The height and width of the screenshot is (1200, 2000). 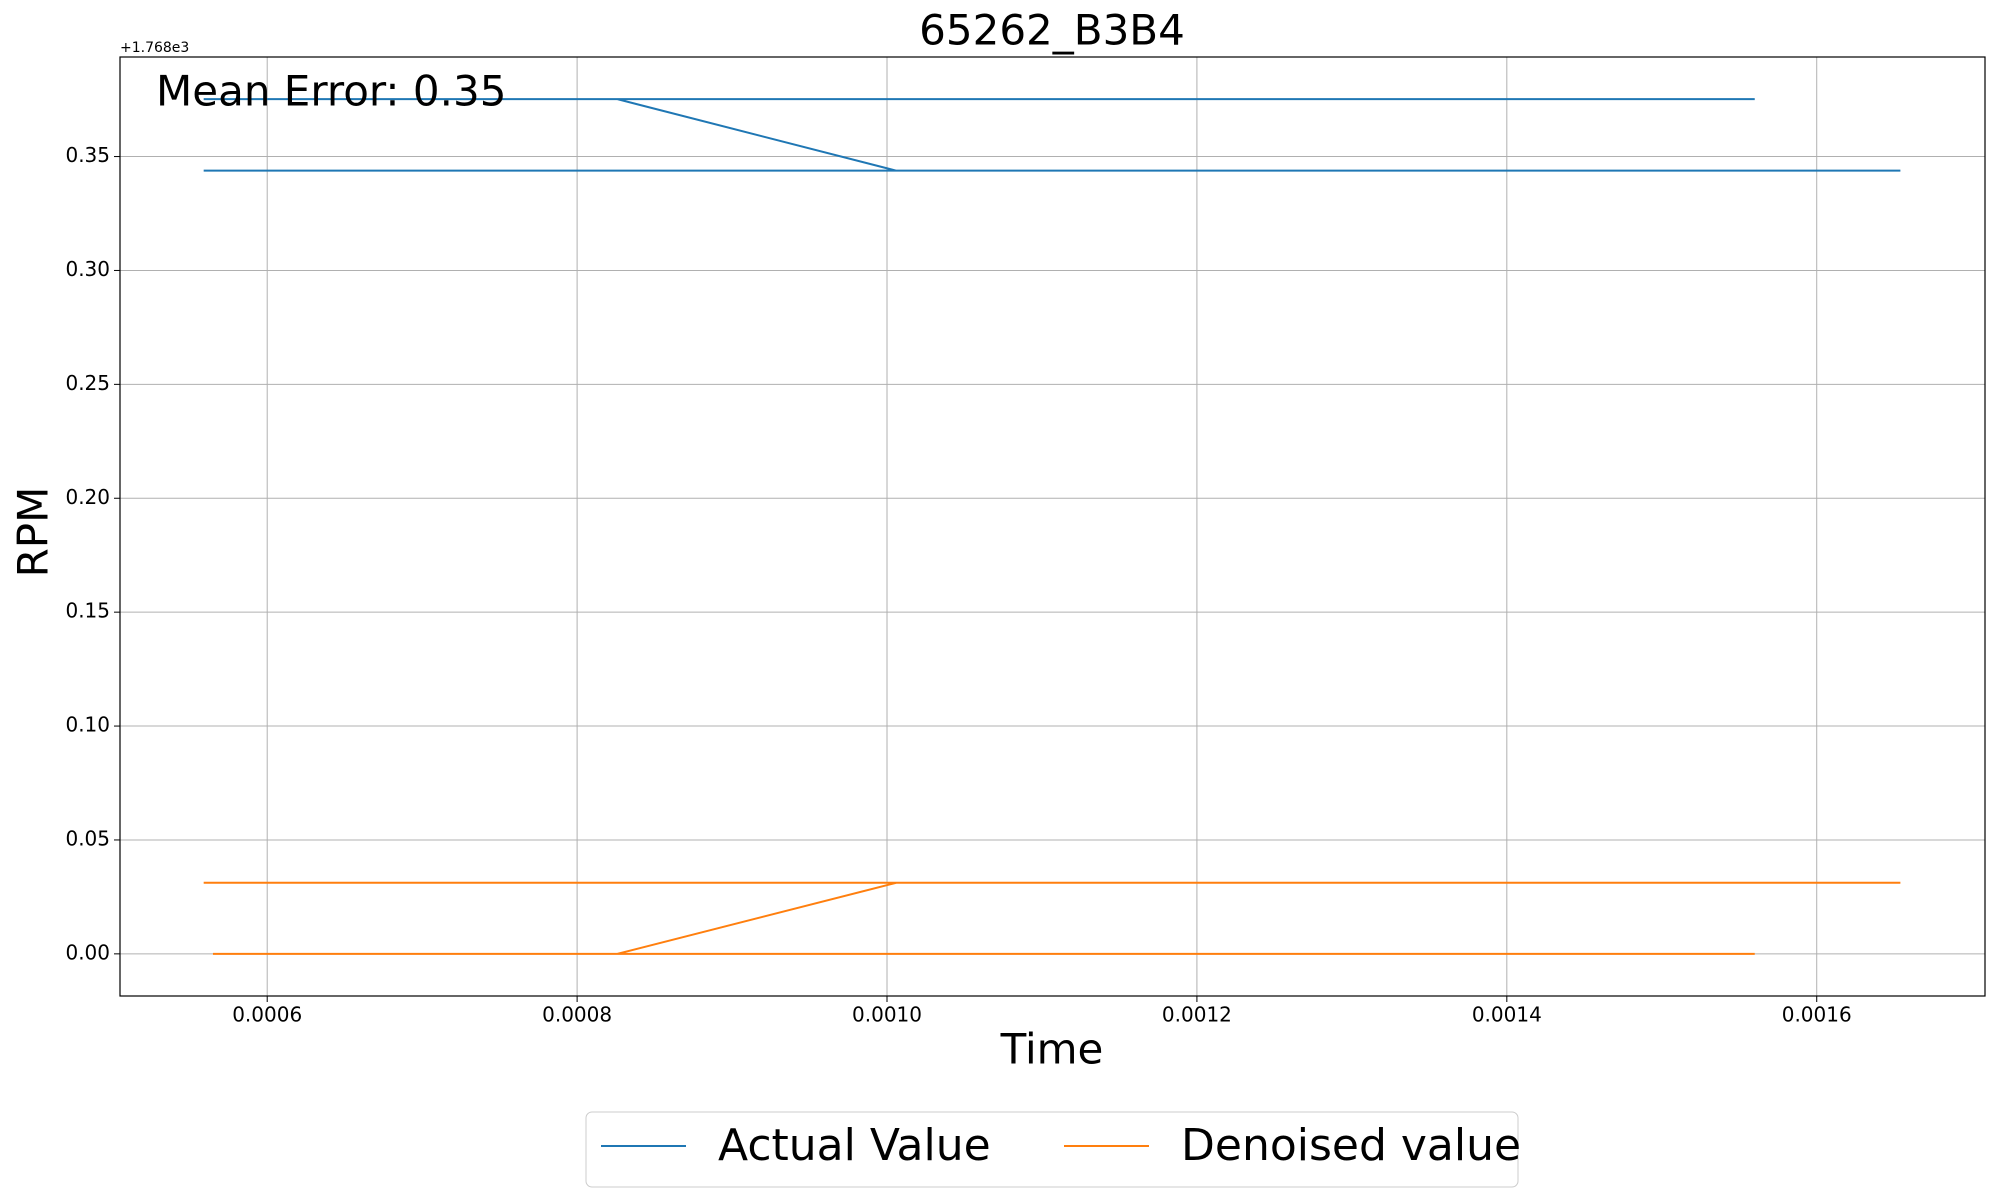 I want to click on y-tick-label: 0.10, so click(x=87, y=725).